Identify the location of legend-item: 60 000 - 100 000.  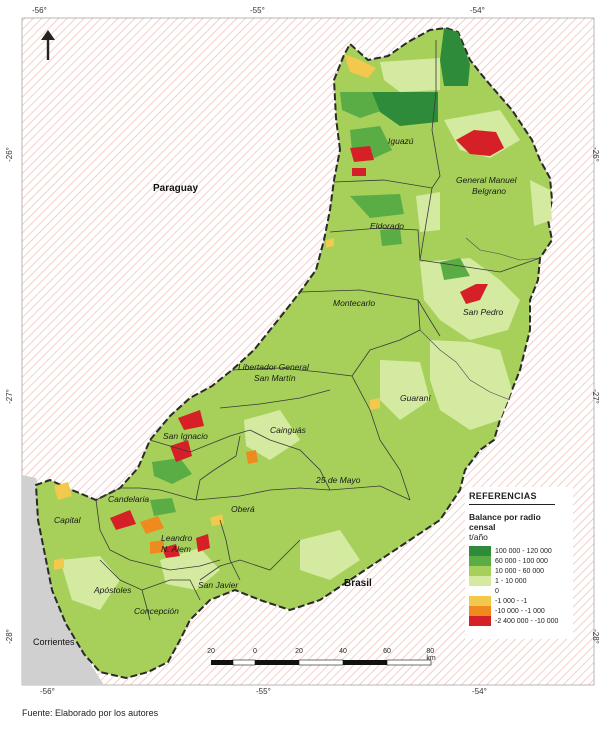
(521, 561).